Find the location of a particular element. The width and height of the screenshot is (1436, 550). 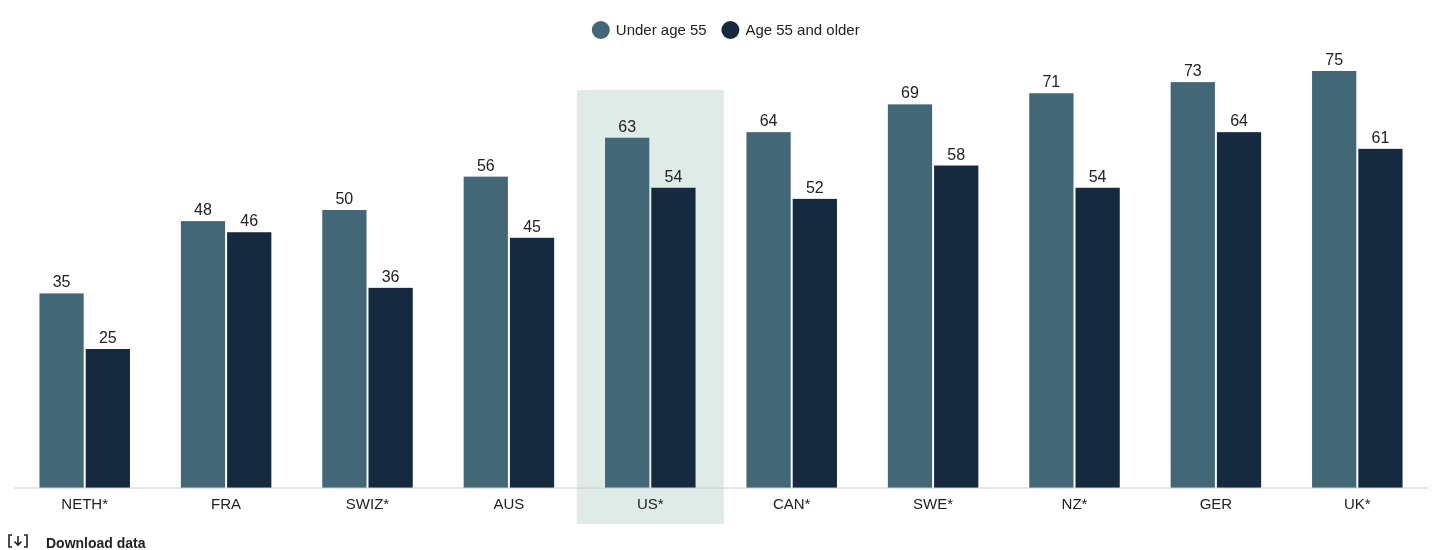

data-label: 75 is located at coordinates (1334, 59).